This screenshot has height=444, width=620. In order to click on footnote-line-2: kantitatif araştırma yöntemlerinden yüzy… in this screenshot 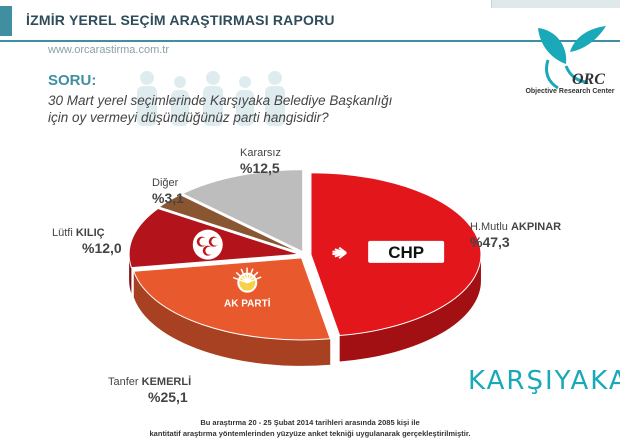, I will do `click(310, 433)`.